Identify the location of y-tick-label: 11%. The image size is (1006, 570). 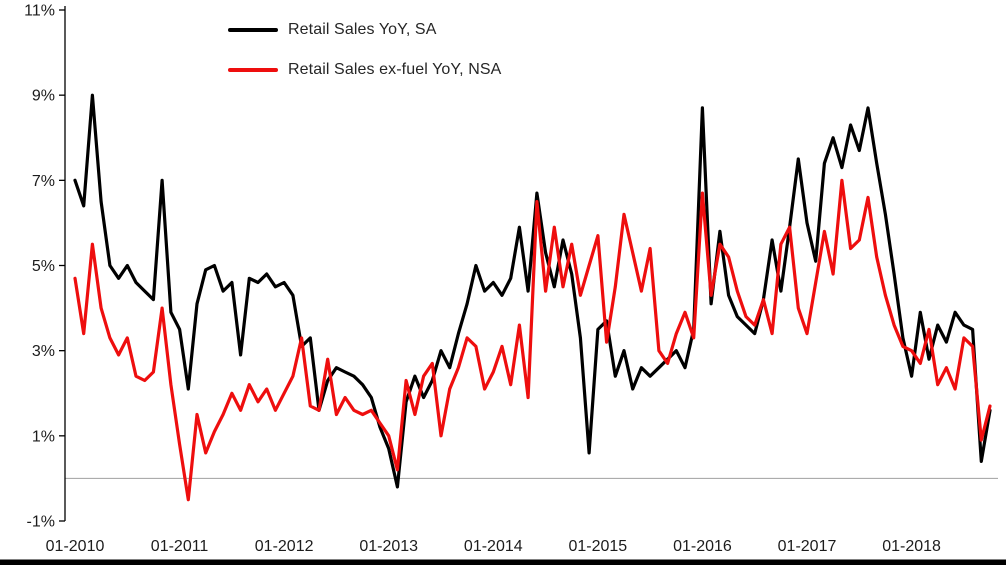
(39, 11).